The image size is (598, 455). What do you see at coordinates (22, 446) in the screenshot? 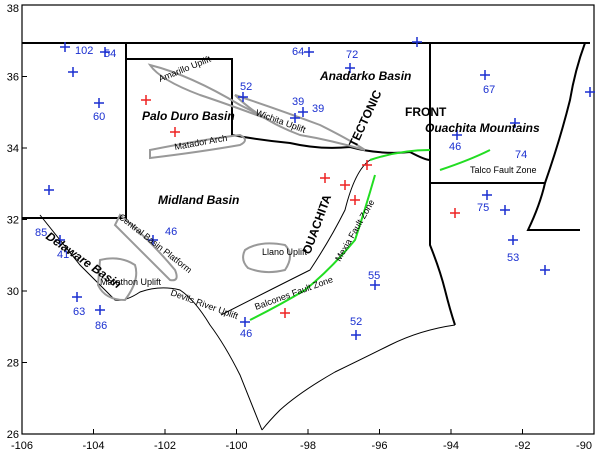
I see `x-tick-label: -106` at bounding box center [22, 446].